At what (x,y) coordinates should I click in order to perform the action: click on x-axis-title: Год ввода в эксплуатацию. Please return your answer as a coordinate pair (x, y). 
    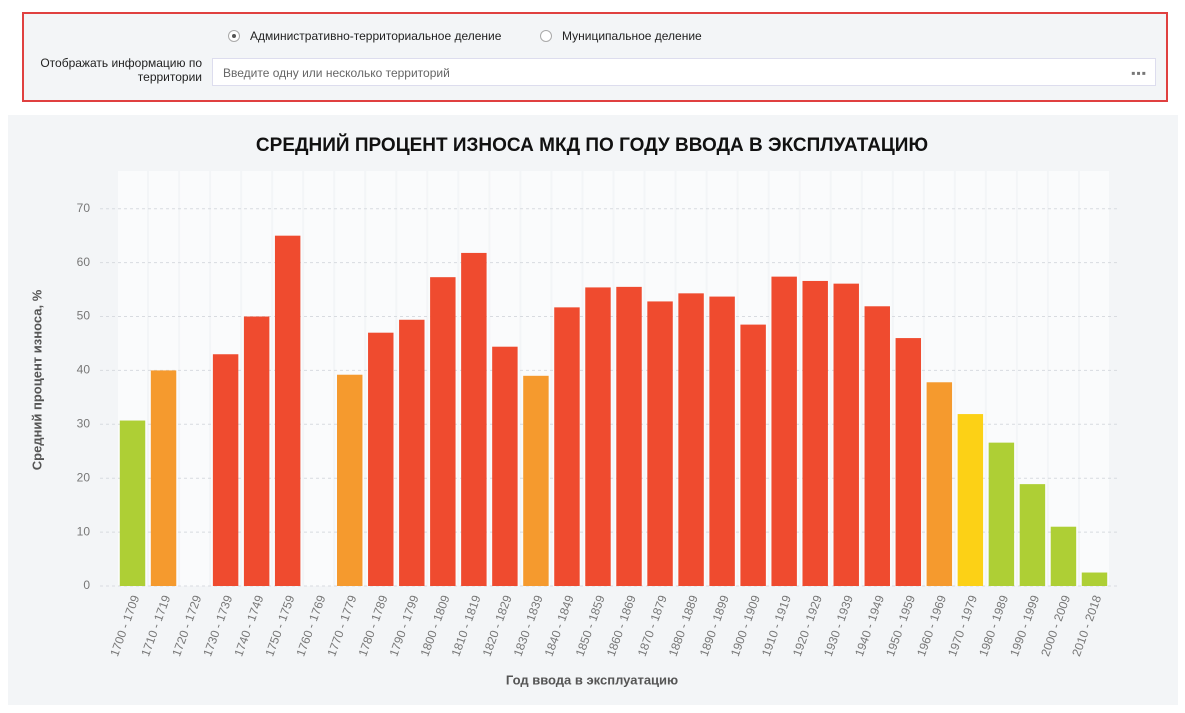
    Looking at the image, I should click on (592, 679).